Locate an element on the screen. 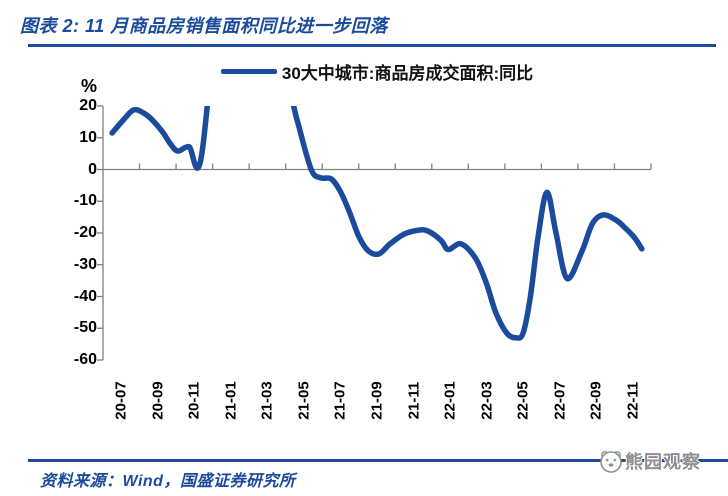  figure-title: 图表 2: 11 月商品房销售面积同比进一步回落 is located at coordinates (204, 26).